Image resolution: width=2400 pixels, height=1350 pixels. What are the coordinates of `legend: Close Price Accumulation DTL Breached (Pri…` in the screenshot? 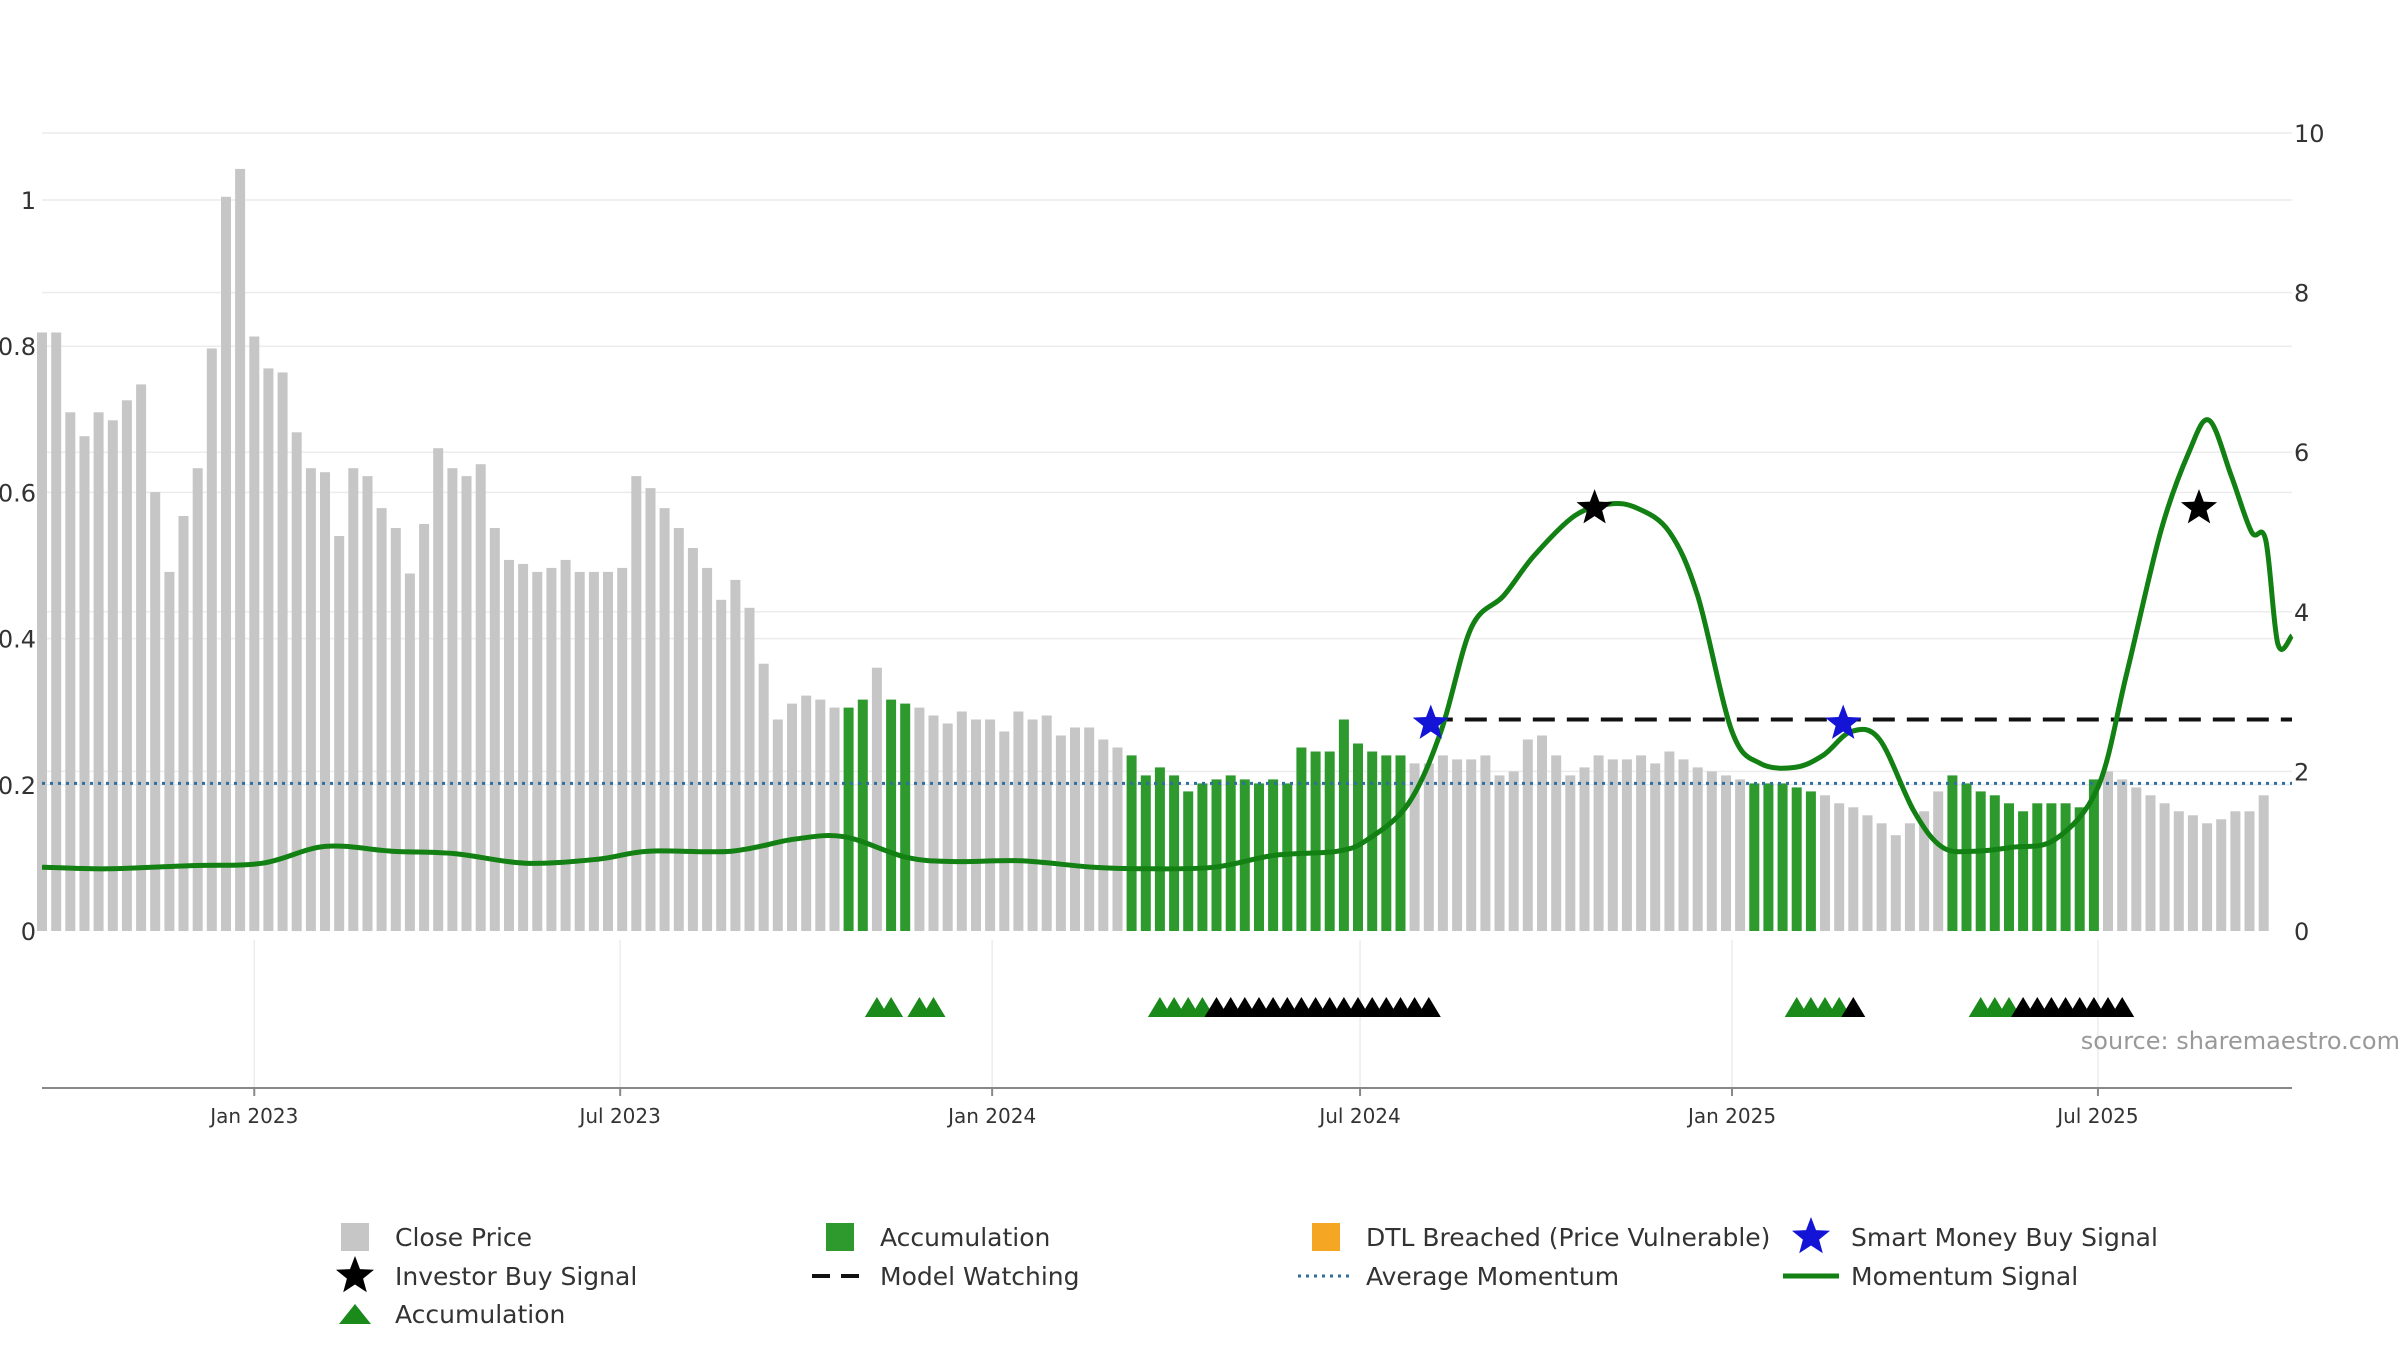 It's located at (1247, 1273).